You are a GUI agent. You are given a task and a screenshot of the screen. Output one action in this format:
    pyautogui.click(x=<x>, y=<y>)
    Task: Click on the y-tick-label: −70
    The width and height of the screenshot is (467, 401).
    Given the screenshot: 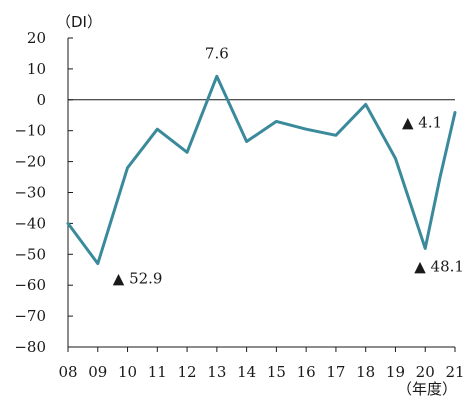 What is the action you would take?
    pyautogui.click(x=30, y=316)
    